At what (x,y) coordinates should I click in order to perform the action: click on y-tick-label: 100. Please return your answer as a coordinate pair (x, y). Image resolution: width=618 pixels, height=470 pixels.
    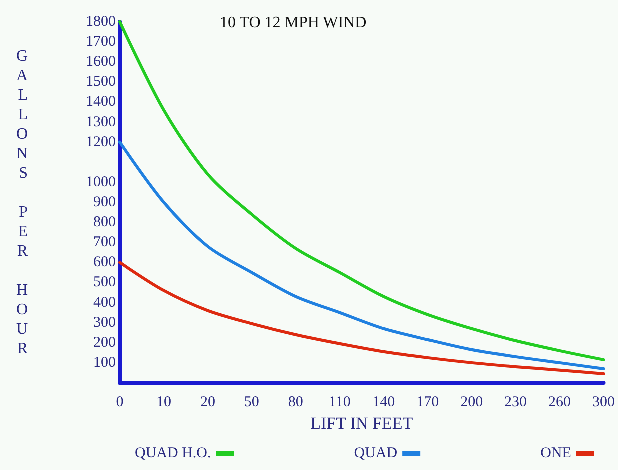
    Looking at the image, I should click on (105, 362).